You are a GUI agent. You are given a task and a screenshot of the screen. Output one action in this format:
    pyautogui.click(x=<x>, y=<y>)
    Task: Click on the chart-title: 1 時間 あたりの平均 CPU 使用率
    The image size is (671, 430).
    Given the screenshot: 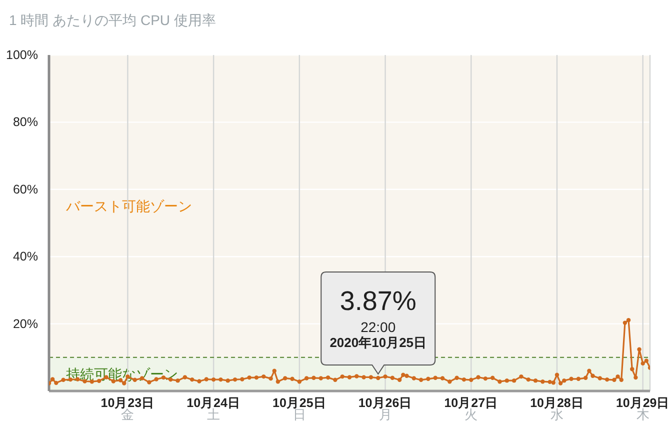 What is the action you would take?
    pyautogui.click(x=112, y=20)
    